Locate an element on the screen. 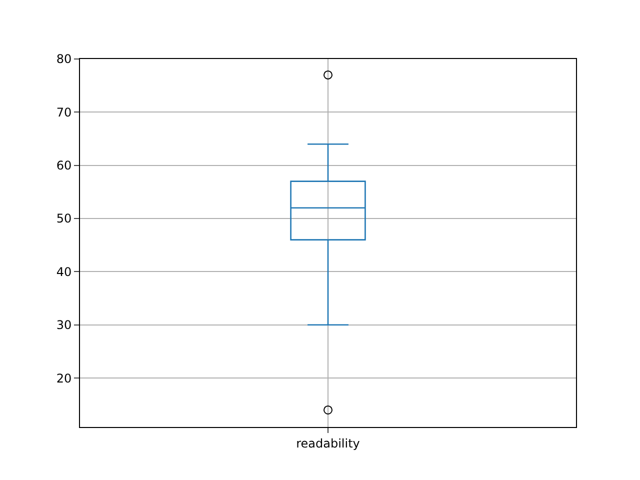 The image size is (640, 480). y-tick-label: 40 is located at coordinates (64, 271).